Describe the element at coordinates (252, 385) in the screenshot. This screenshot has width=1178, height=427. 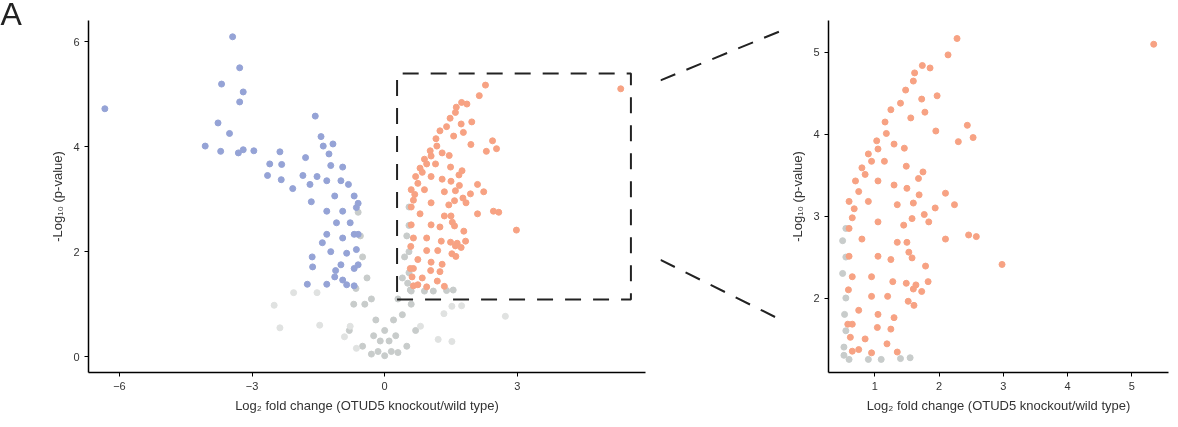
I see `x-tick-label: −3` at that location.